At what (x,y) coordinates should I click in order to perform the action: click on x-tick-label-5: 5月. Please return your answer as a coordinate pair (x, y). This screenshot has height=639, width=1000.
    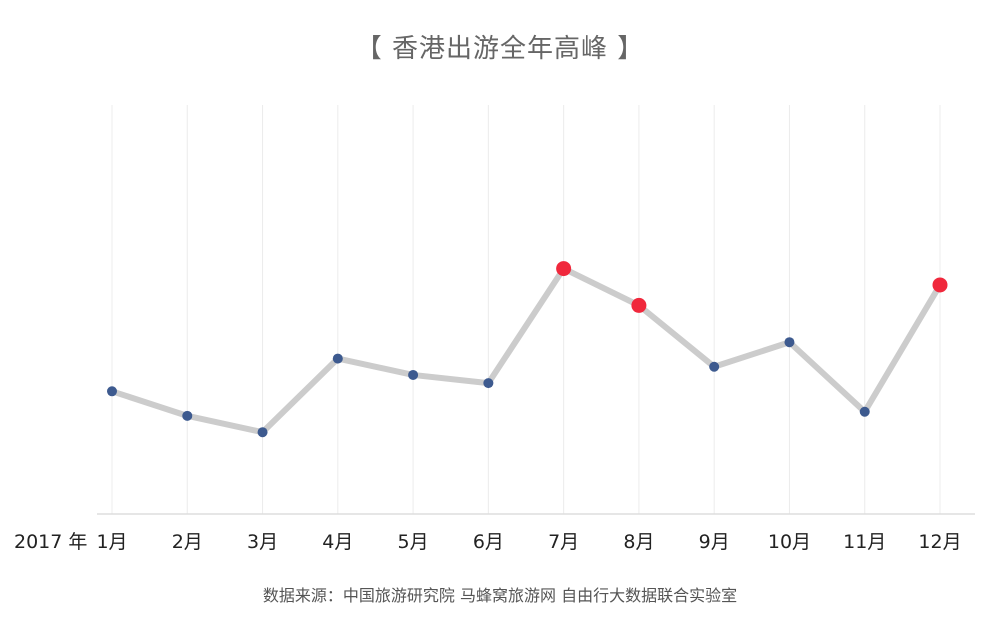
    Looking at the image, I should click on (413, 542).